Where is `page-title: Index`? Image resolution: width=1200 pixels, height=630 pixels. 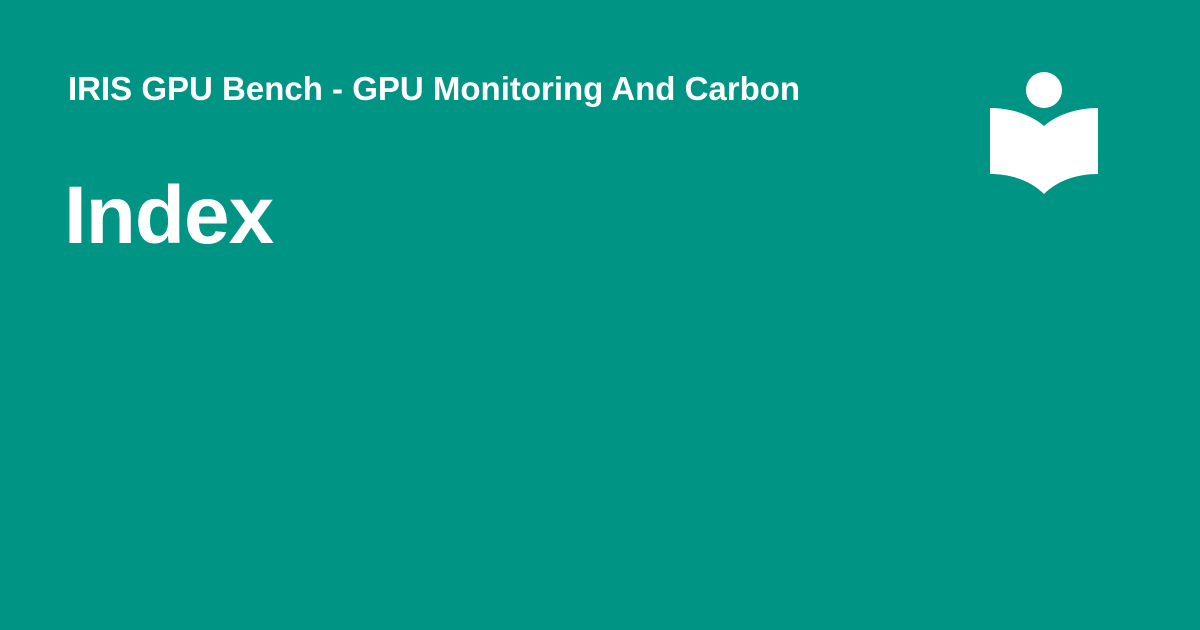 page-title: Index is located at coordinates (169, 215).